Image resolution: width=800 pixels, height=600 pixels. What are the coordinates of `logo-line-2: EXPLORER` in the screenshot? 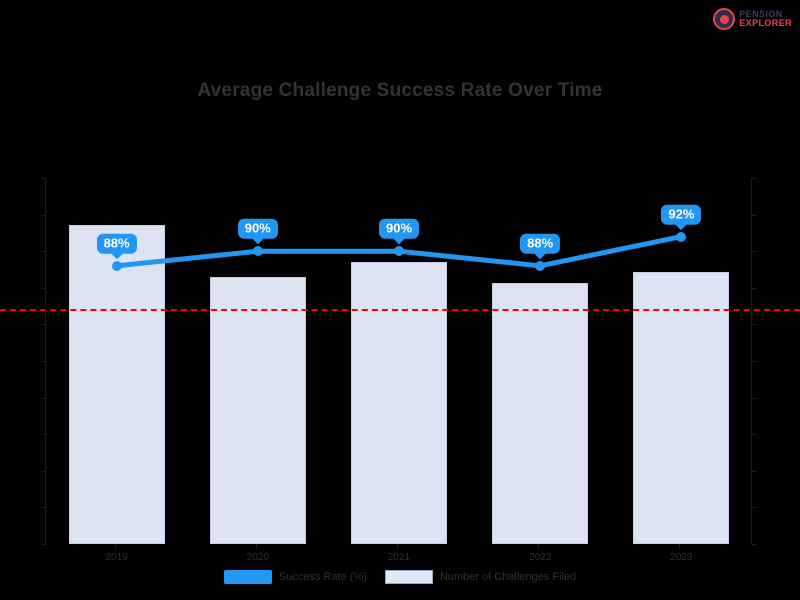 It's located at (765, 23).